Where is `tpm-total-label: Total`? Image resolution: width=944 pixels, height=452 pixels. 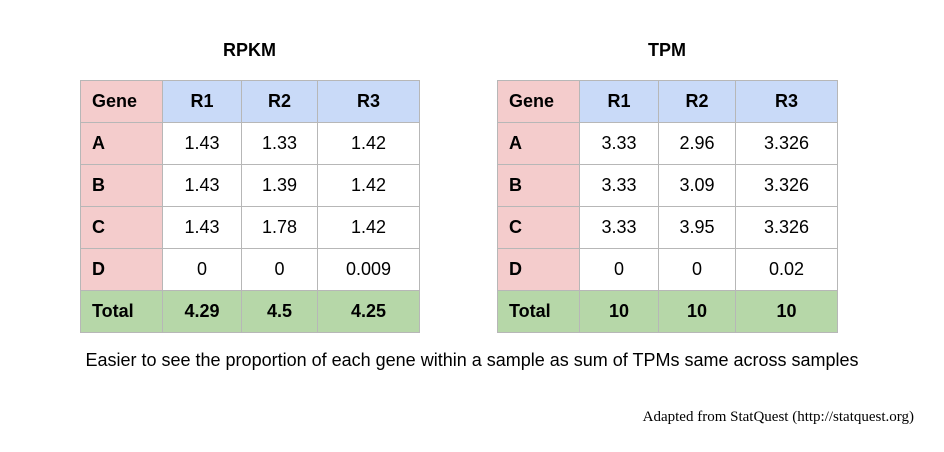 tpm-total-label: Total is located at coordinates (538, 311).